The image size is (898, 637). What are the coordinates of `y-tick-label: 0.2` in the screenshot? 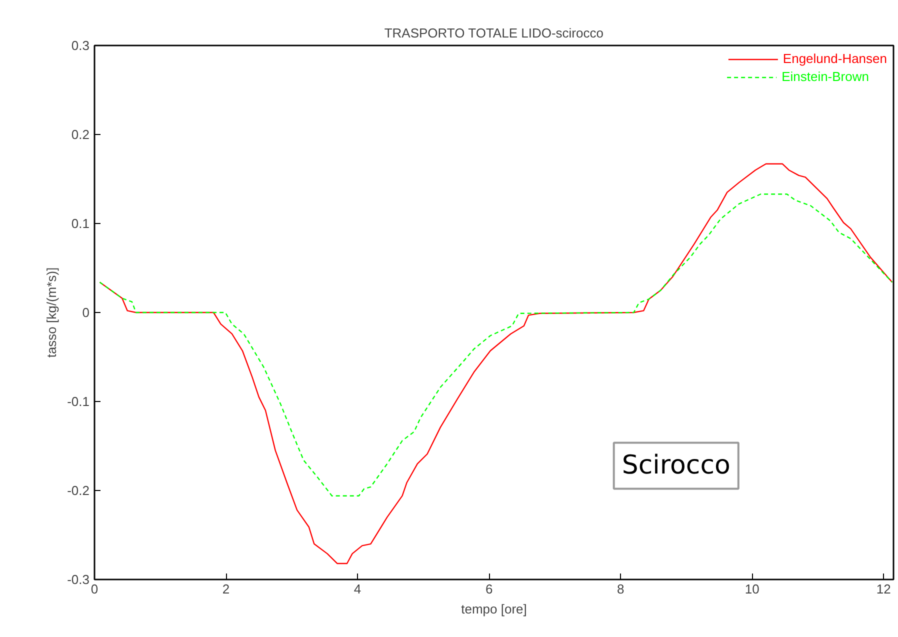 It's located at (80, 134).